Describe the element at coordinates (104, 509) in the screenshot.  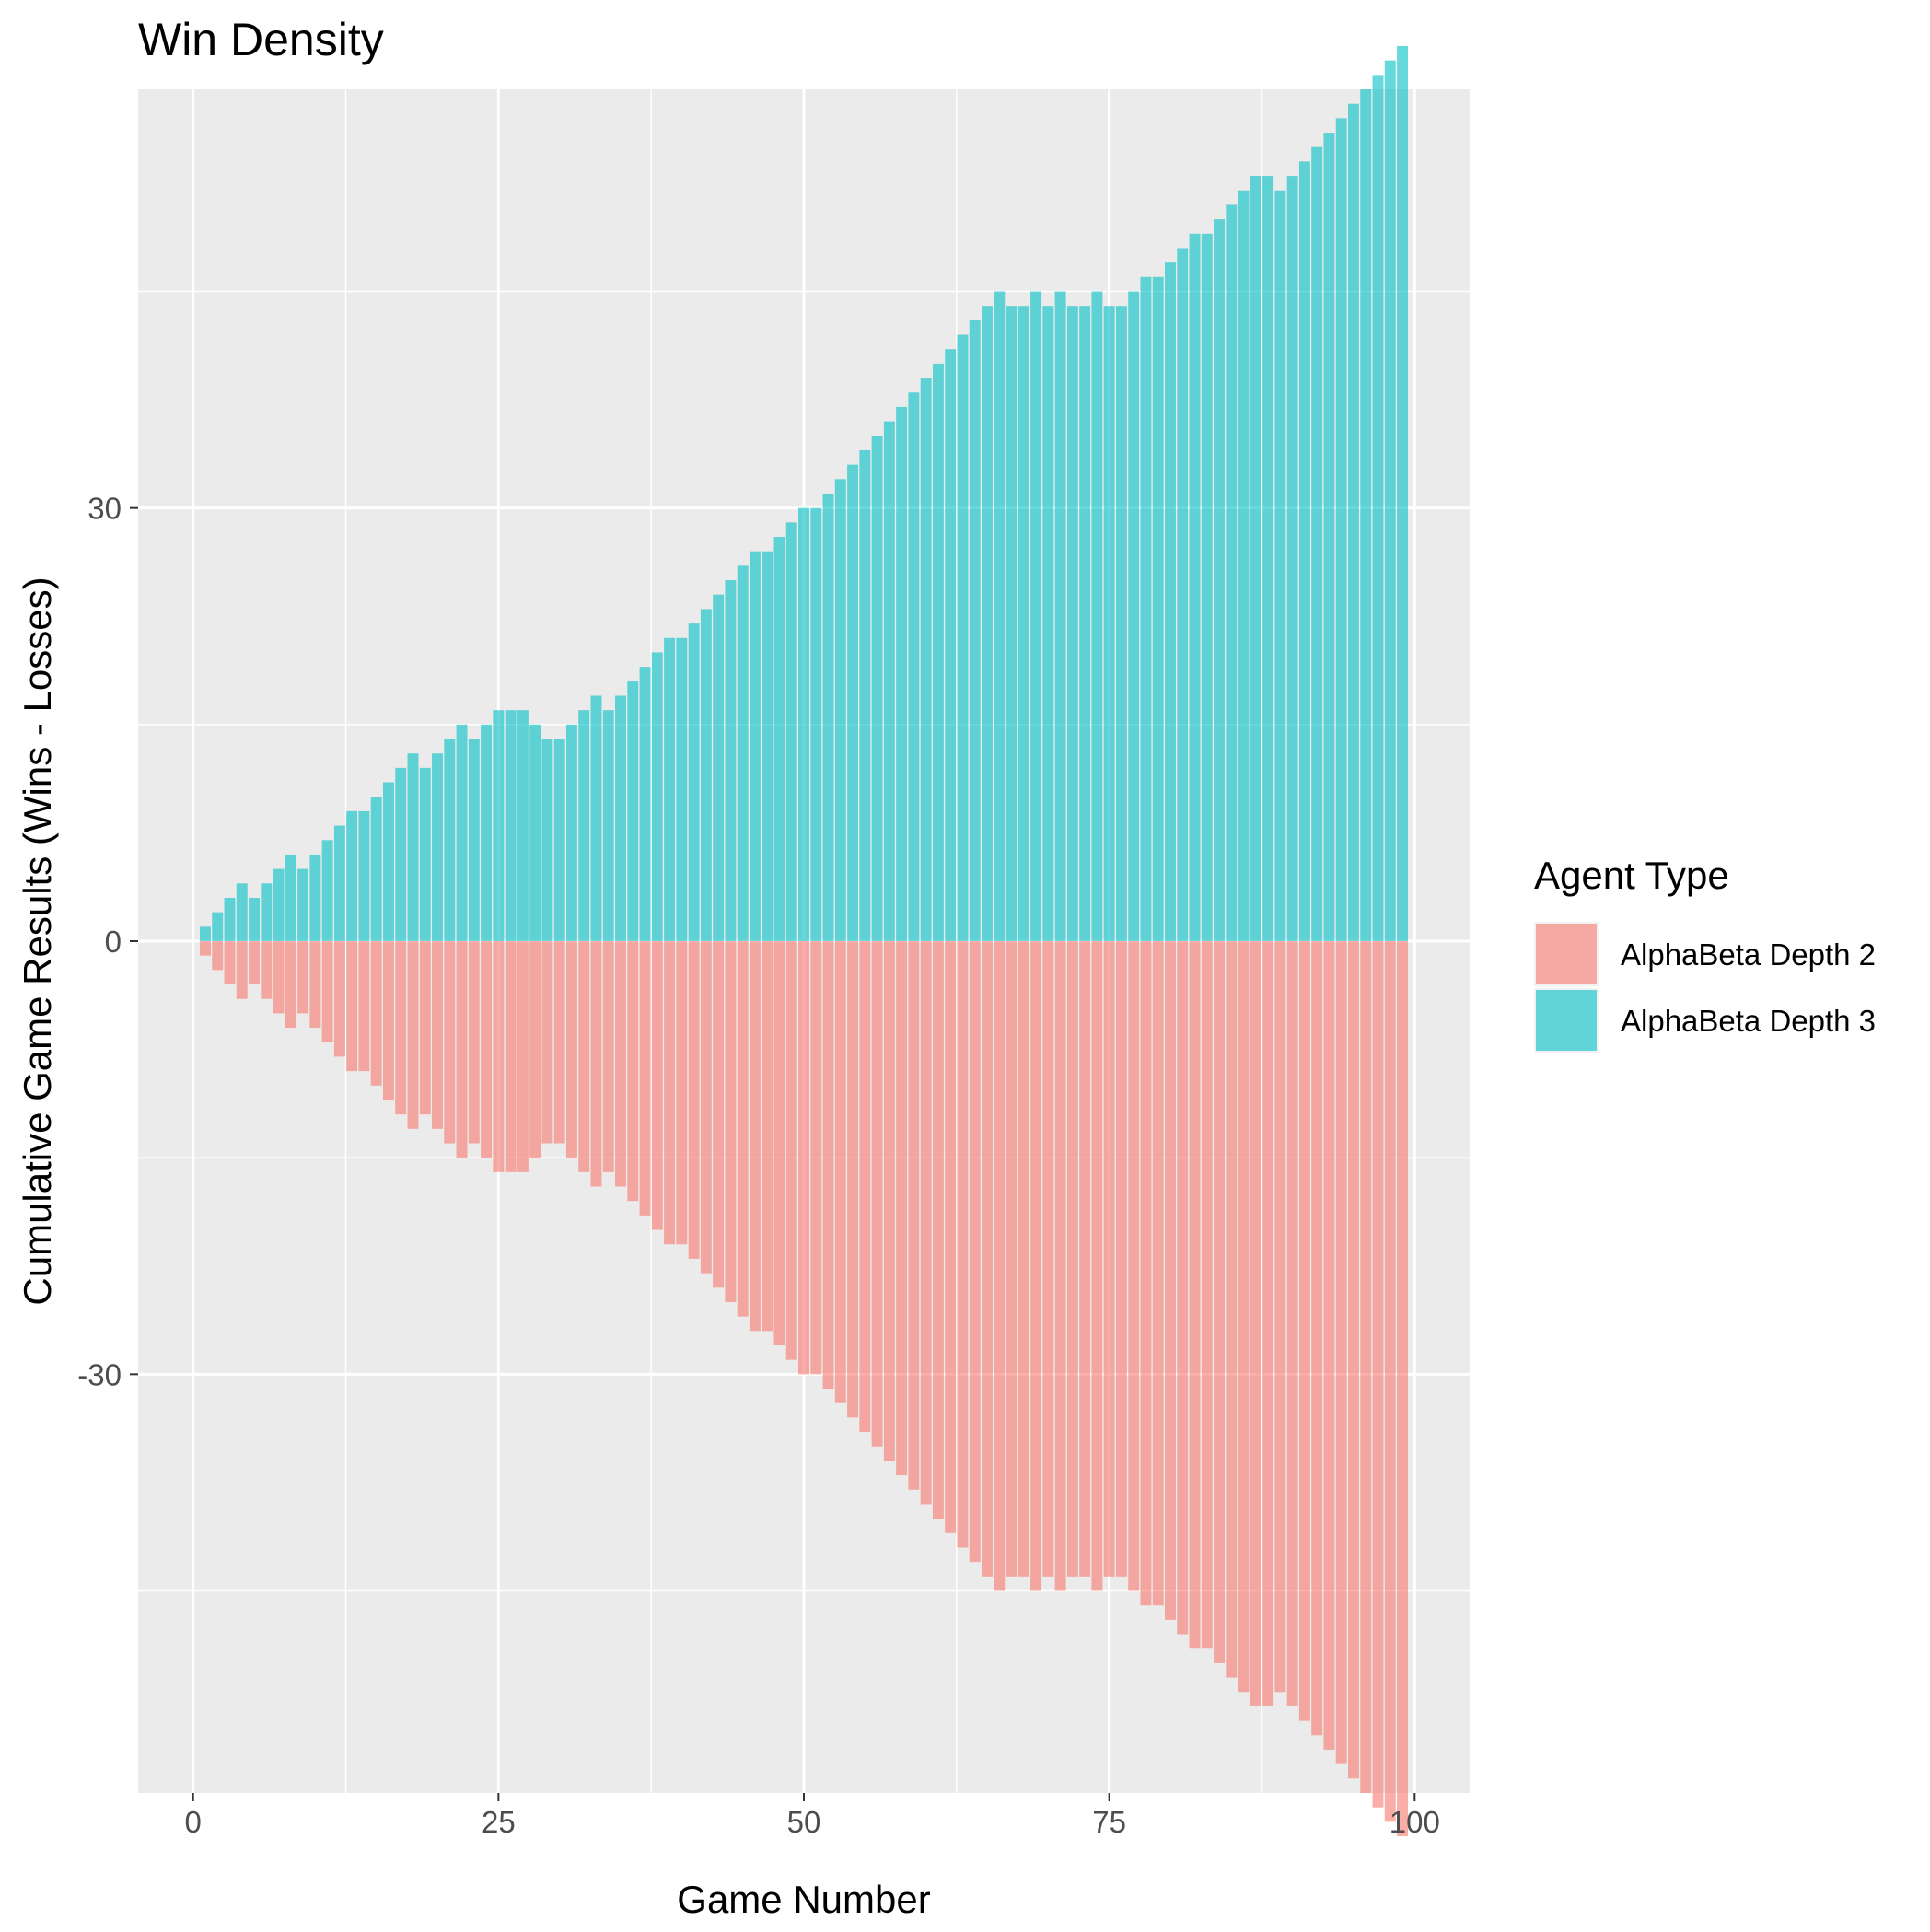
I see `y-tick-label: 30` at that location.